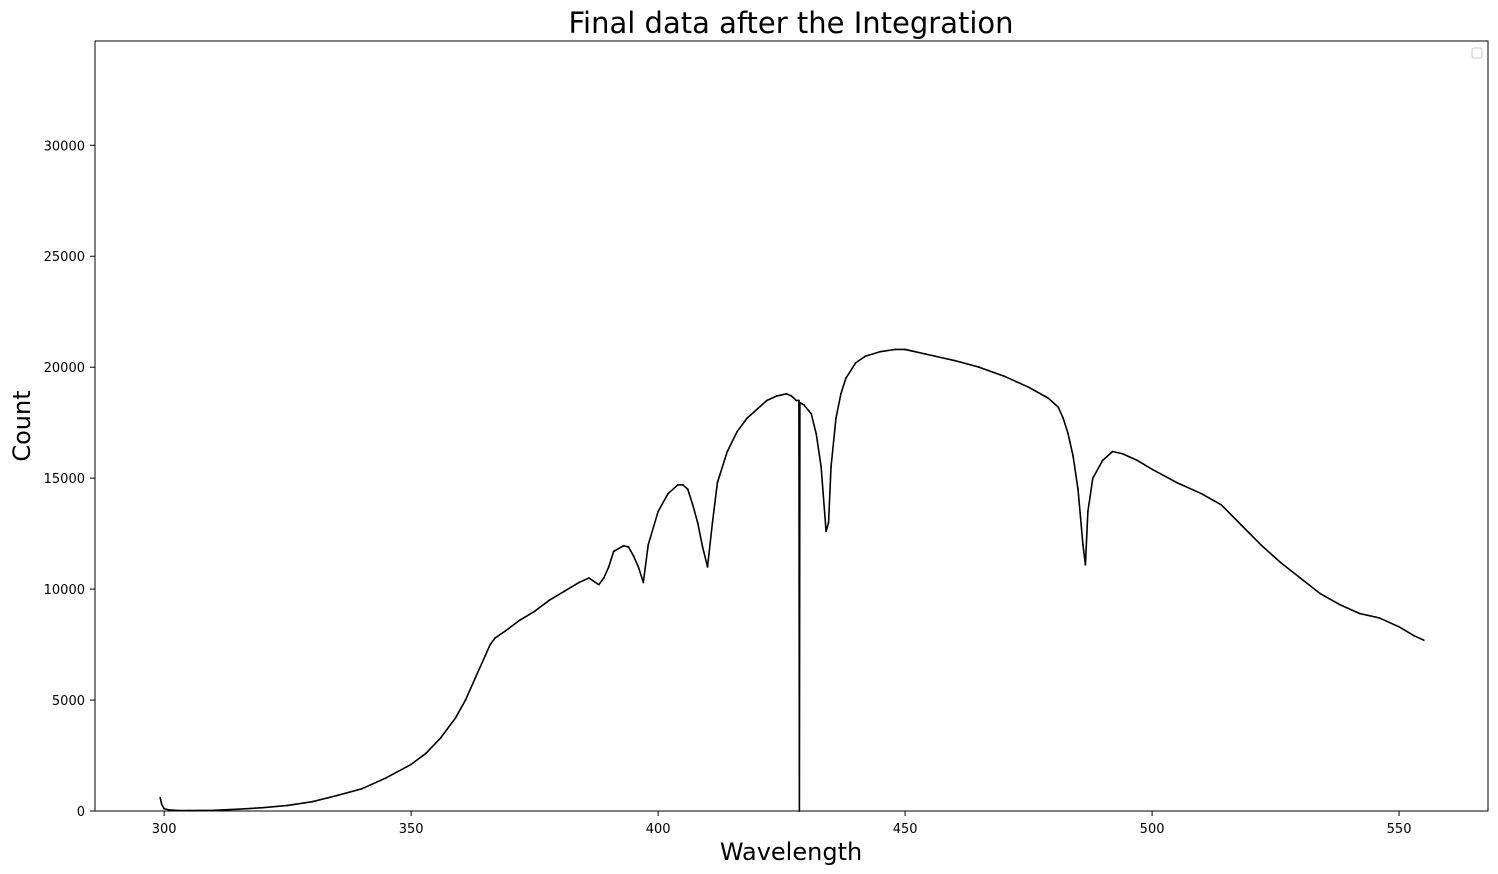 The image size is (1498, 874). I want to click on y-tick-label: 15000, so click(64, 479).